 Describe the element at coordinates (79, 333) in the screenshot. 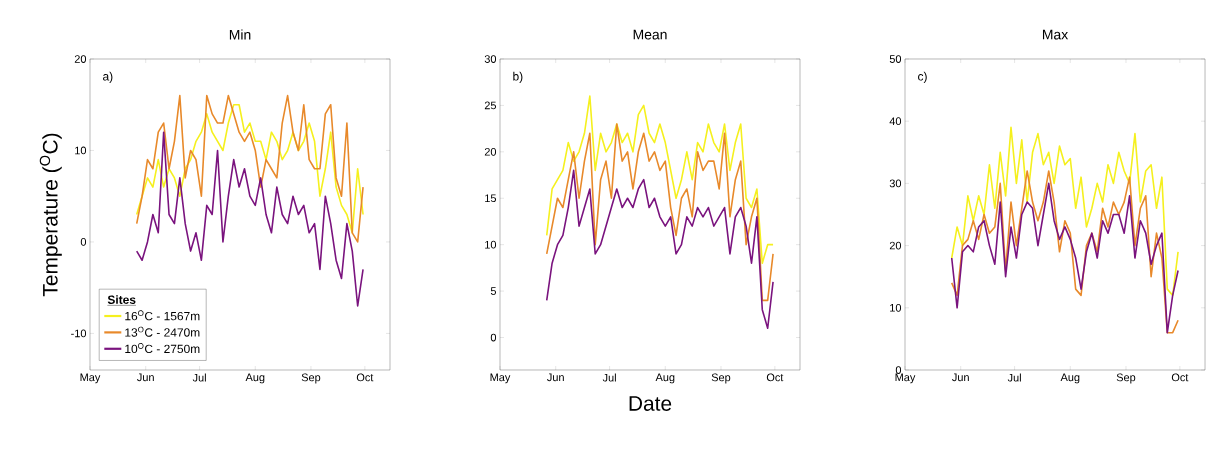

I see `y-tick-label: -10` at that location.